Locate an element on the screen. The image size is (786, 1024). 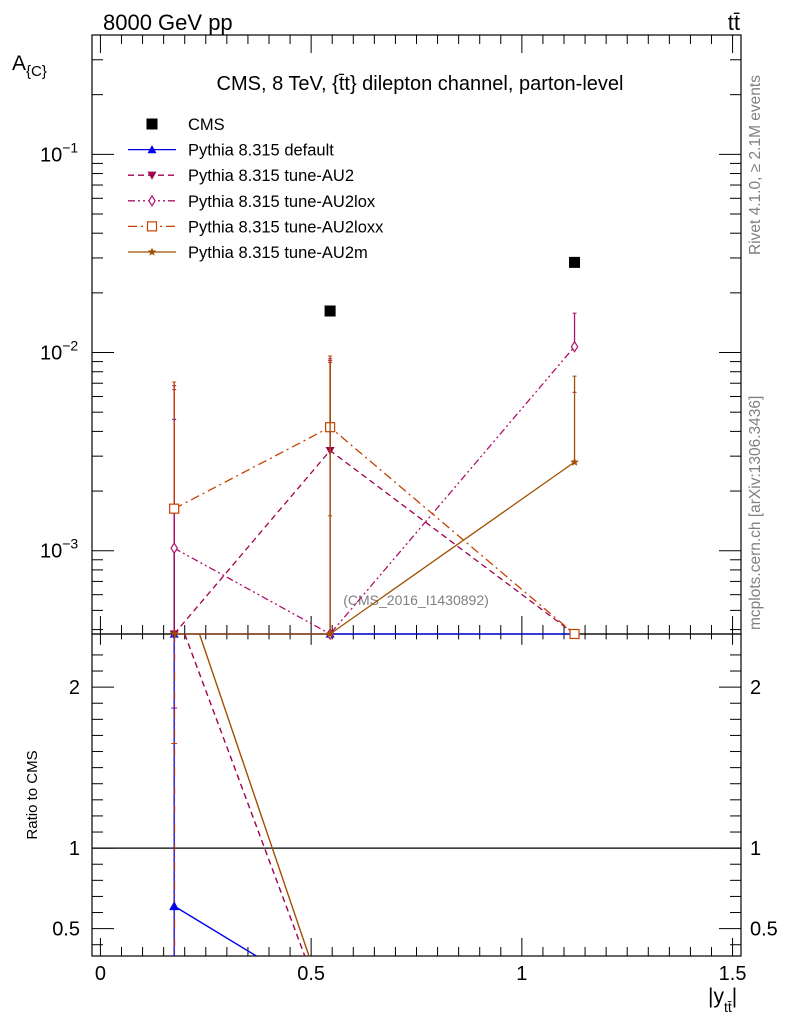
x-axis-label-close: | is located at coordinates (734, 996).